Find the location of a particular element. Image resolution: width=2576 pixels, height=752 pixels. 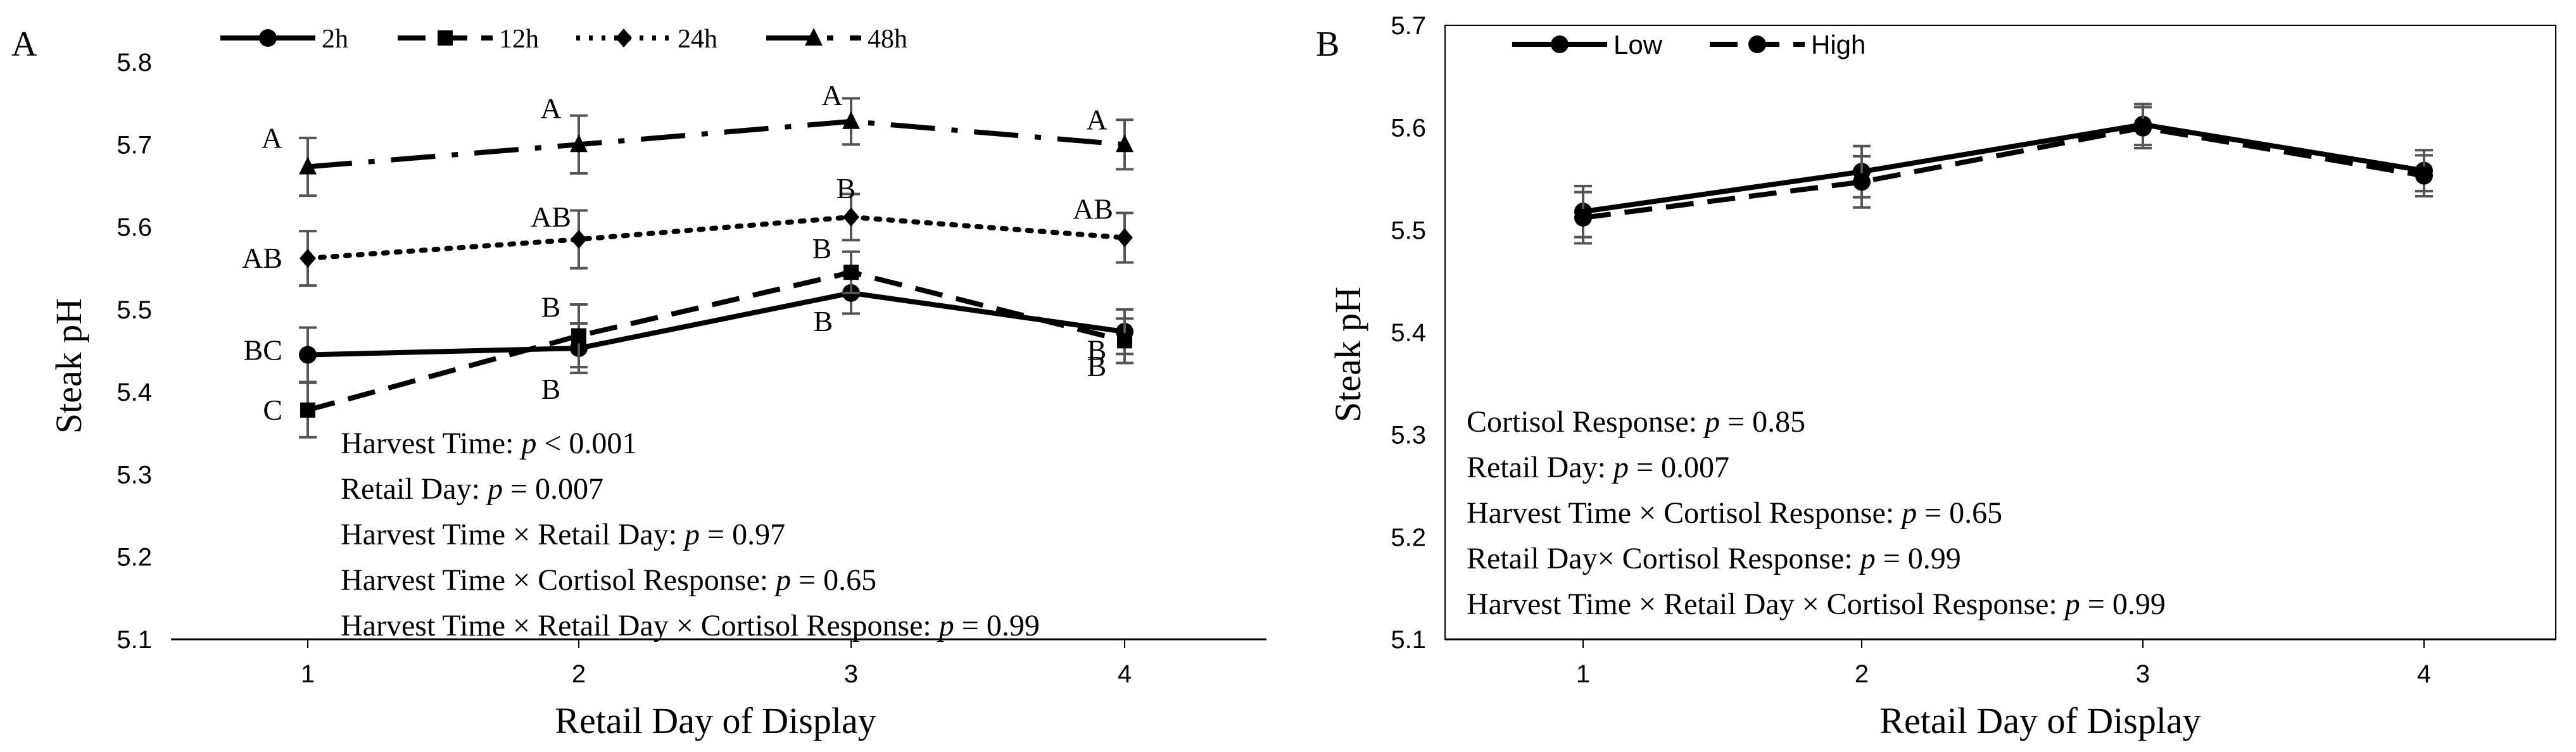

legend-label: 2h is located at coordinates (335, 39).